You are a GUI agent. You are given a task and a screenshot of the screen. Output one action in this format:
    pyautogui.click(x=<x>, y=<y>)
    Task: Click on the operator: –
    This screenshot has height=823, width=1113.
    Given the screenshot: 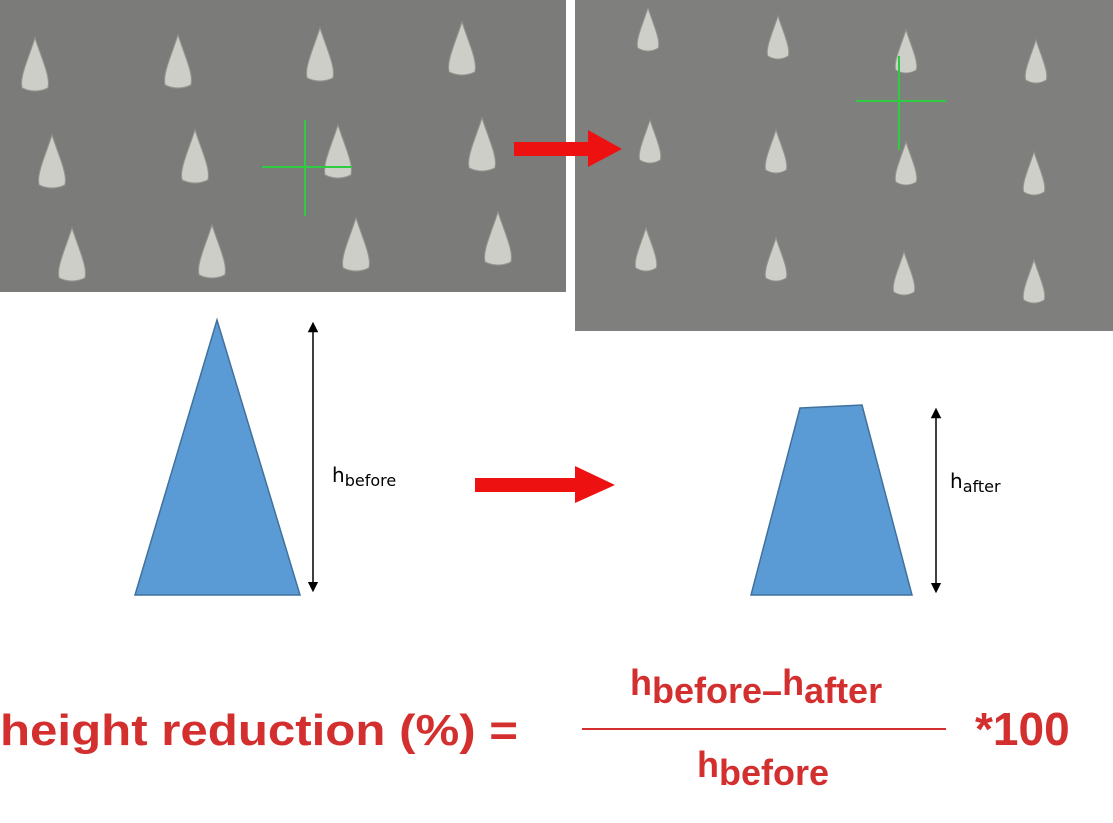 What is the action you would take?
    pyautogui.click(x=772, y=690)
    